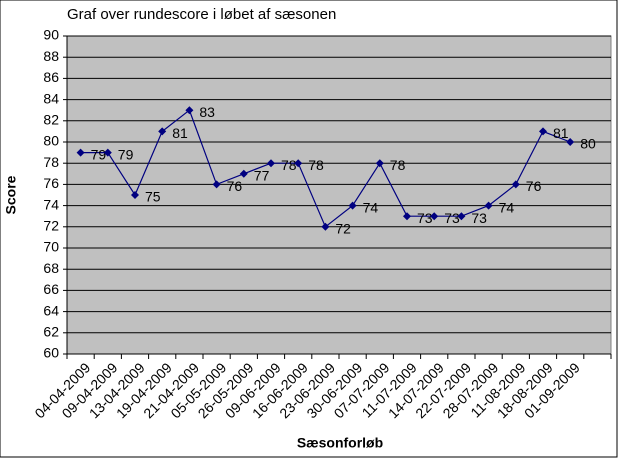  I want to click on y-tick-label: 80, so click(51, 141).